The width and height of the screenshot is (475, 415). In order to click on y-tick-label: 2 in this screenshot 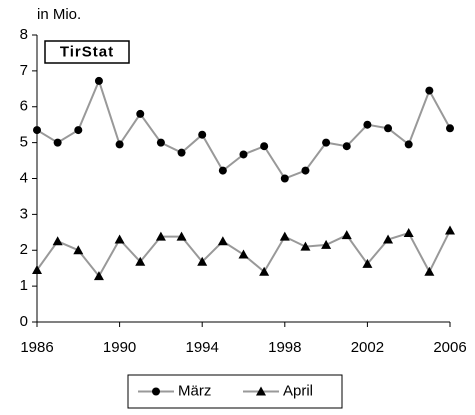, I will do `click(24, 249)`.